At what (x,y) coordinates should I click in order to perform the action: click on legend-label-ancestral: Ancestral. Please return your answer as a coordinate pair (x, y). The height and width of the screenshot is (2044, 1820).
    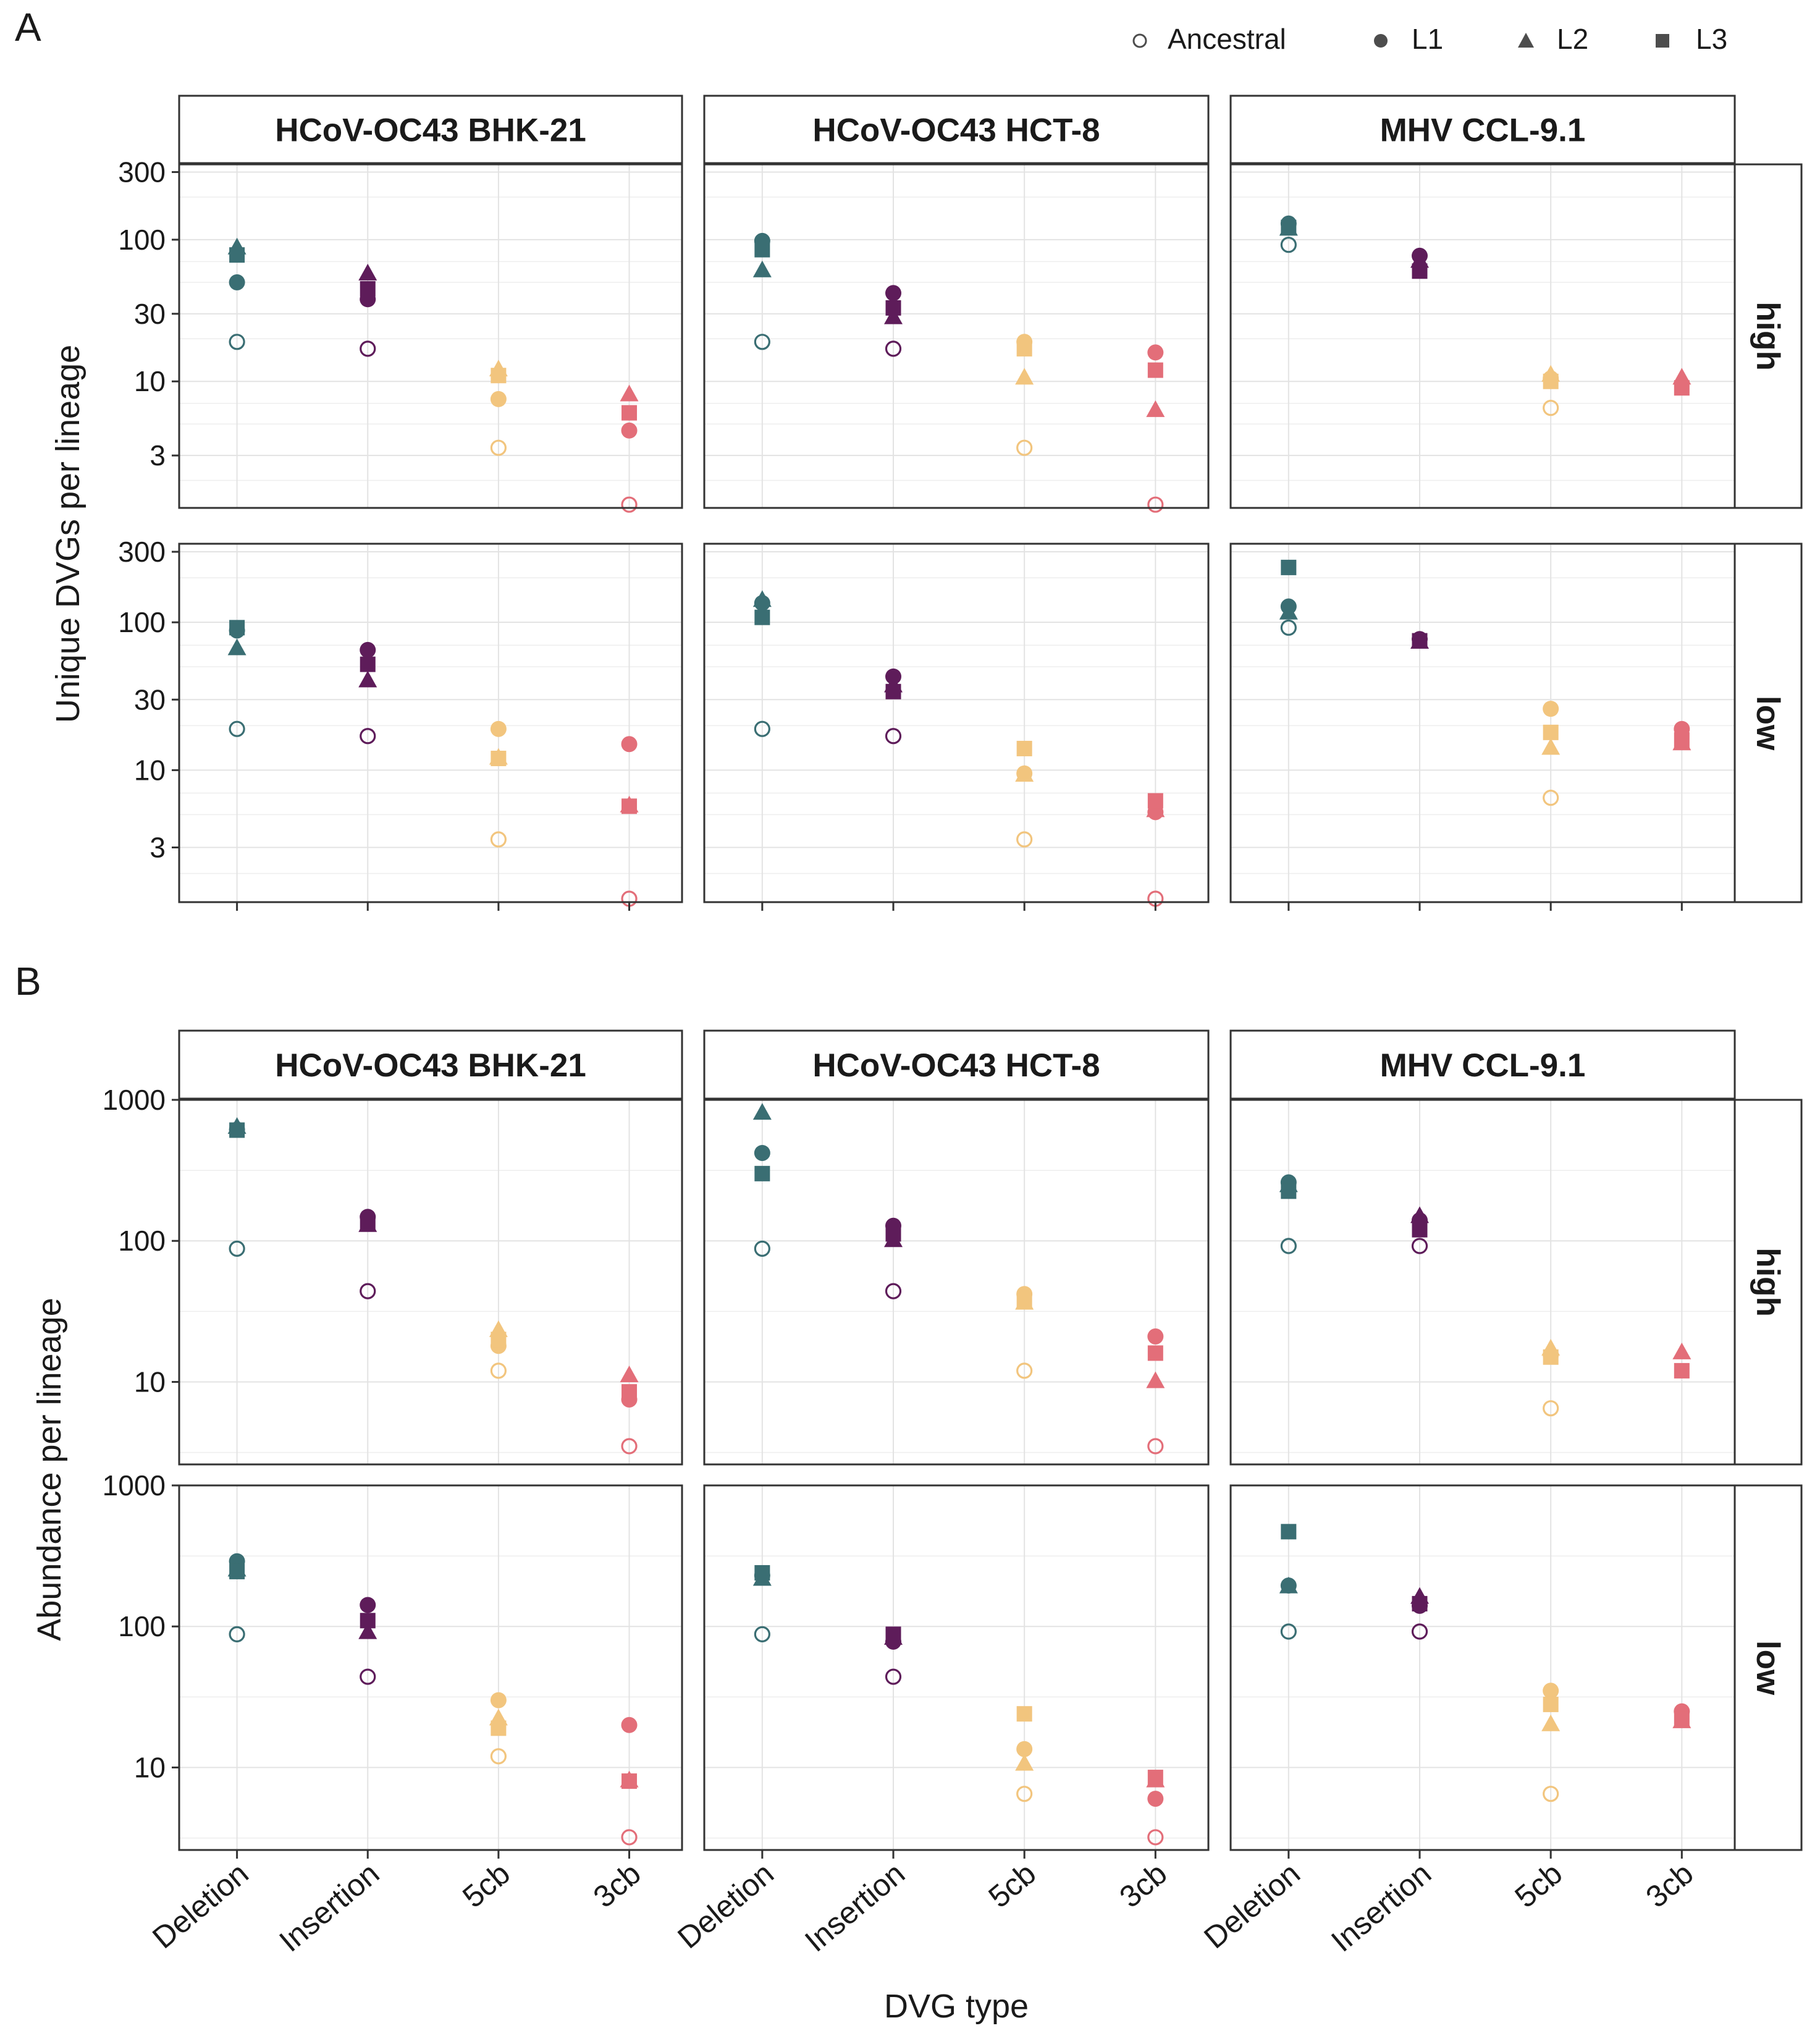
    Looking at the image, I should click on (1227, 39).